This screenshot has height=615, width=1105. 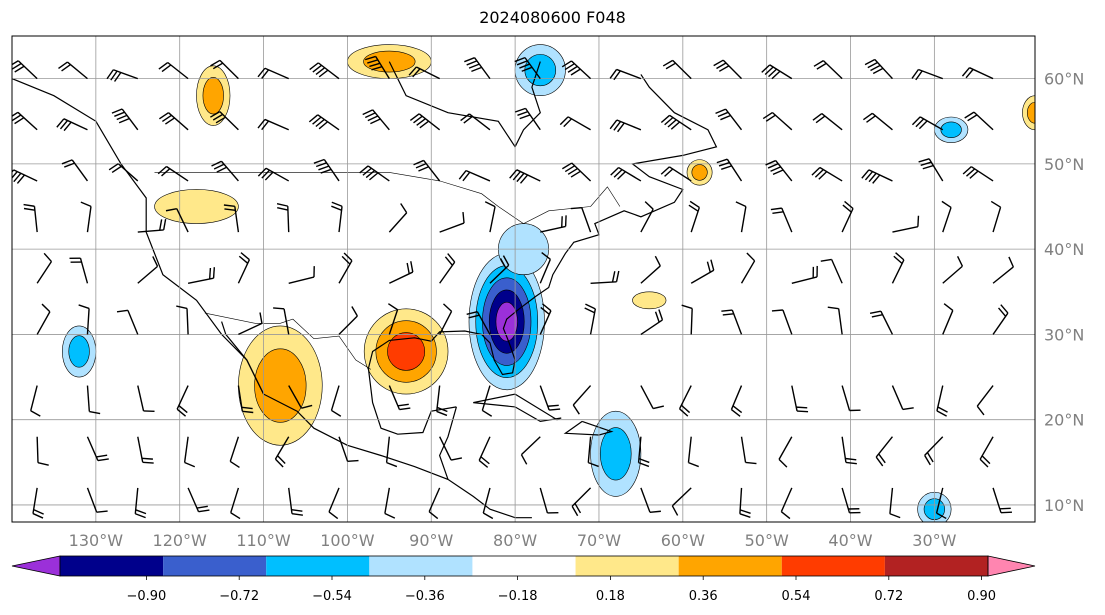 What do you see at coordinates (683, 540) in the screenshot?
I see `longitude-label: 60°W` at bounding box center [683, 540].